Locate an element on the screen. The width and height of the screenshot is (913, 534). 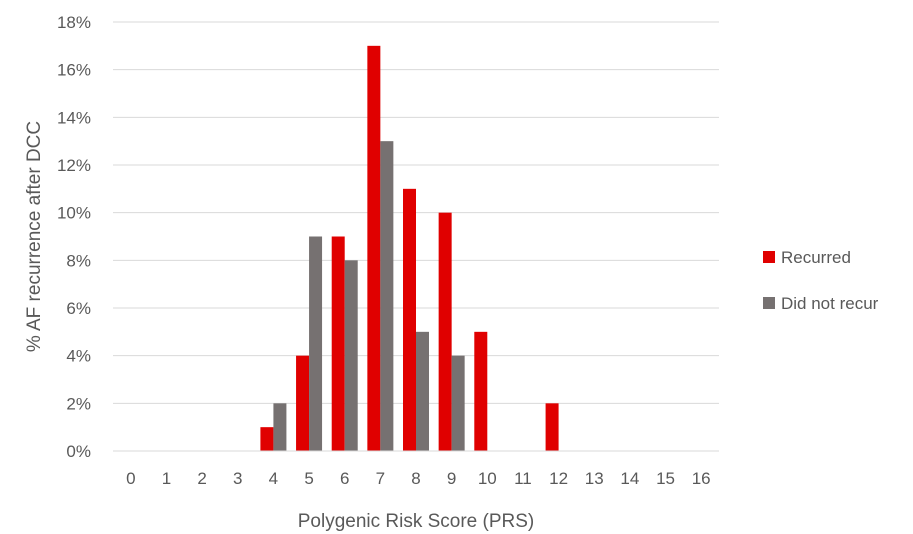
x-tick-label: 14 is located at coordinates (629, 478).